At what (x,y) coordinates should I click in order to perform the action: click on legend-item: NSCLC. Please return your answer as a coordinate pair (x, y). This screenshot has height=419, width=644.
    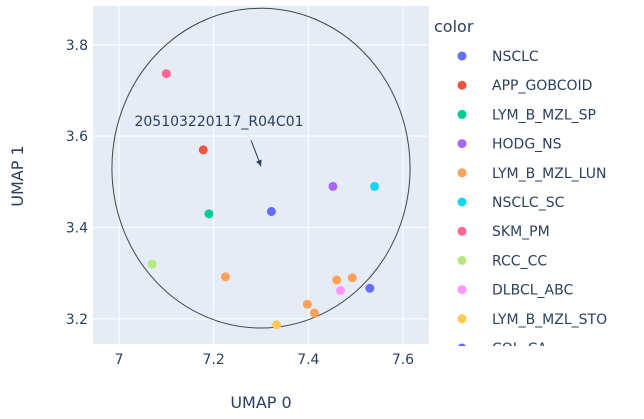
    Looking at the image, I should click on (498, 57).